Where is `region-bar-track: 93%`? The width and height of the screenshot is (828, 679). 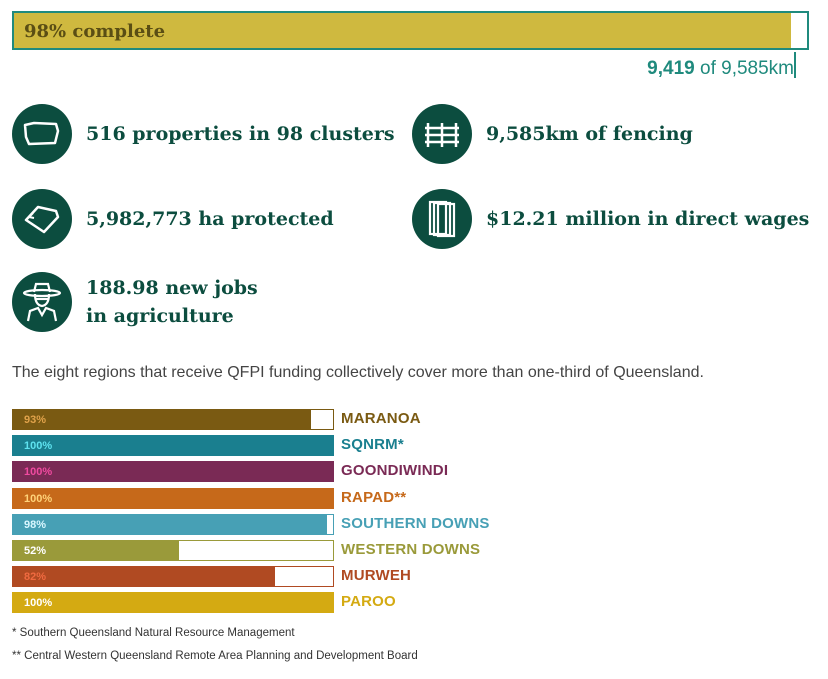
region-bar-track: 93% is located at coordinates (173, 419).